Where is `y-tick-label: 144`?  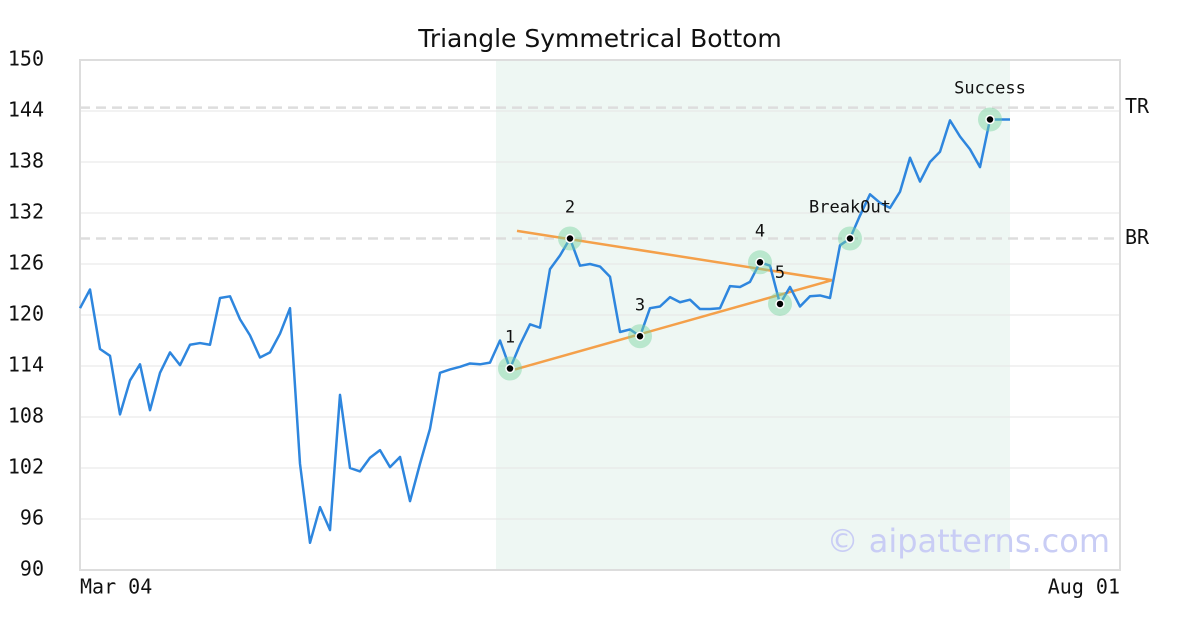
y-tick-label: 144 is located at coordinates (26, 110).